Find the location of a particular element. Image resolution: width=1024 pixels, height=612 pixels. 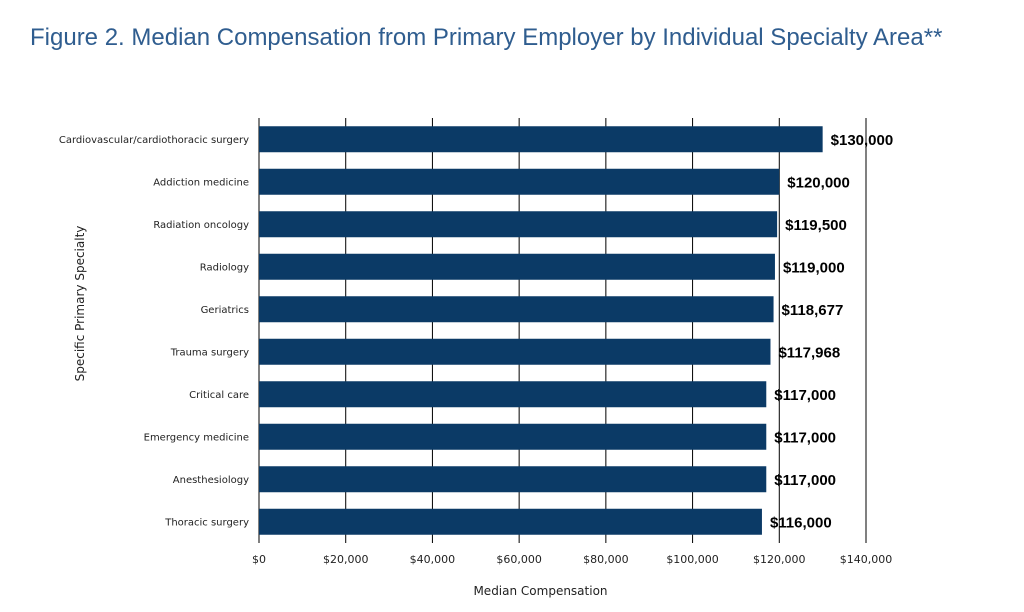

x-axis-title: Median Compensation is located at coordinates (540, 591).